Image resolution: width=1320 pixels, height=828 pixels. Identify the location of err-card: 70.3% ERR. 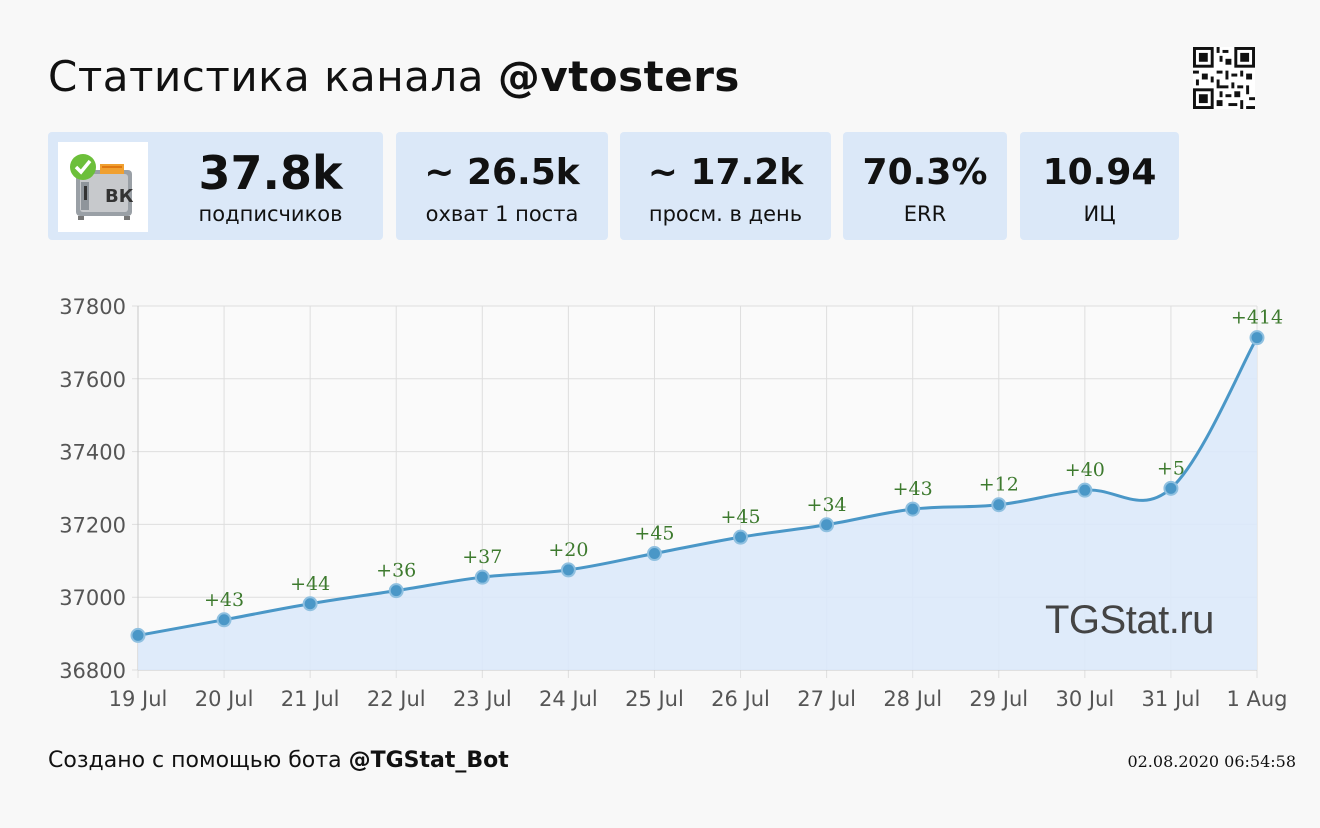
(925, 186).